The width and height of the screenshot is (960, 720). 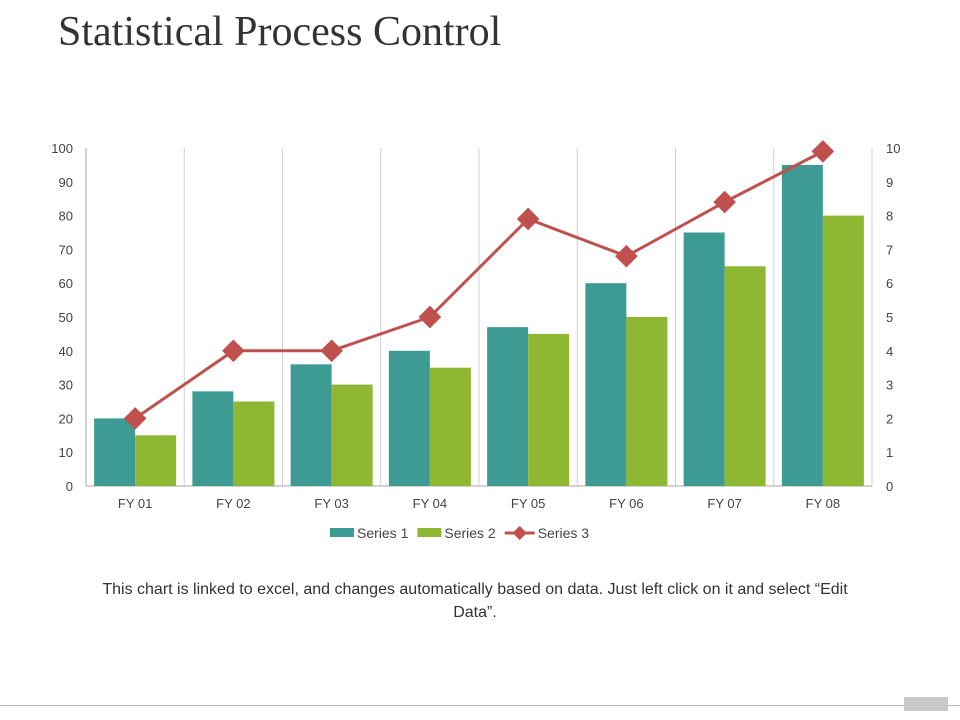 What do you see at coordinates (280, 32) in the screenshot?
I see `page-title: Statistical Process Control` at bounding box center [280, 32].